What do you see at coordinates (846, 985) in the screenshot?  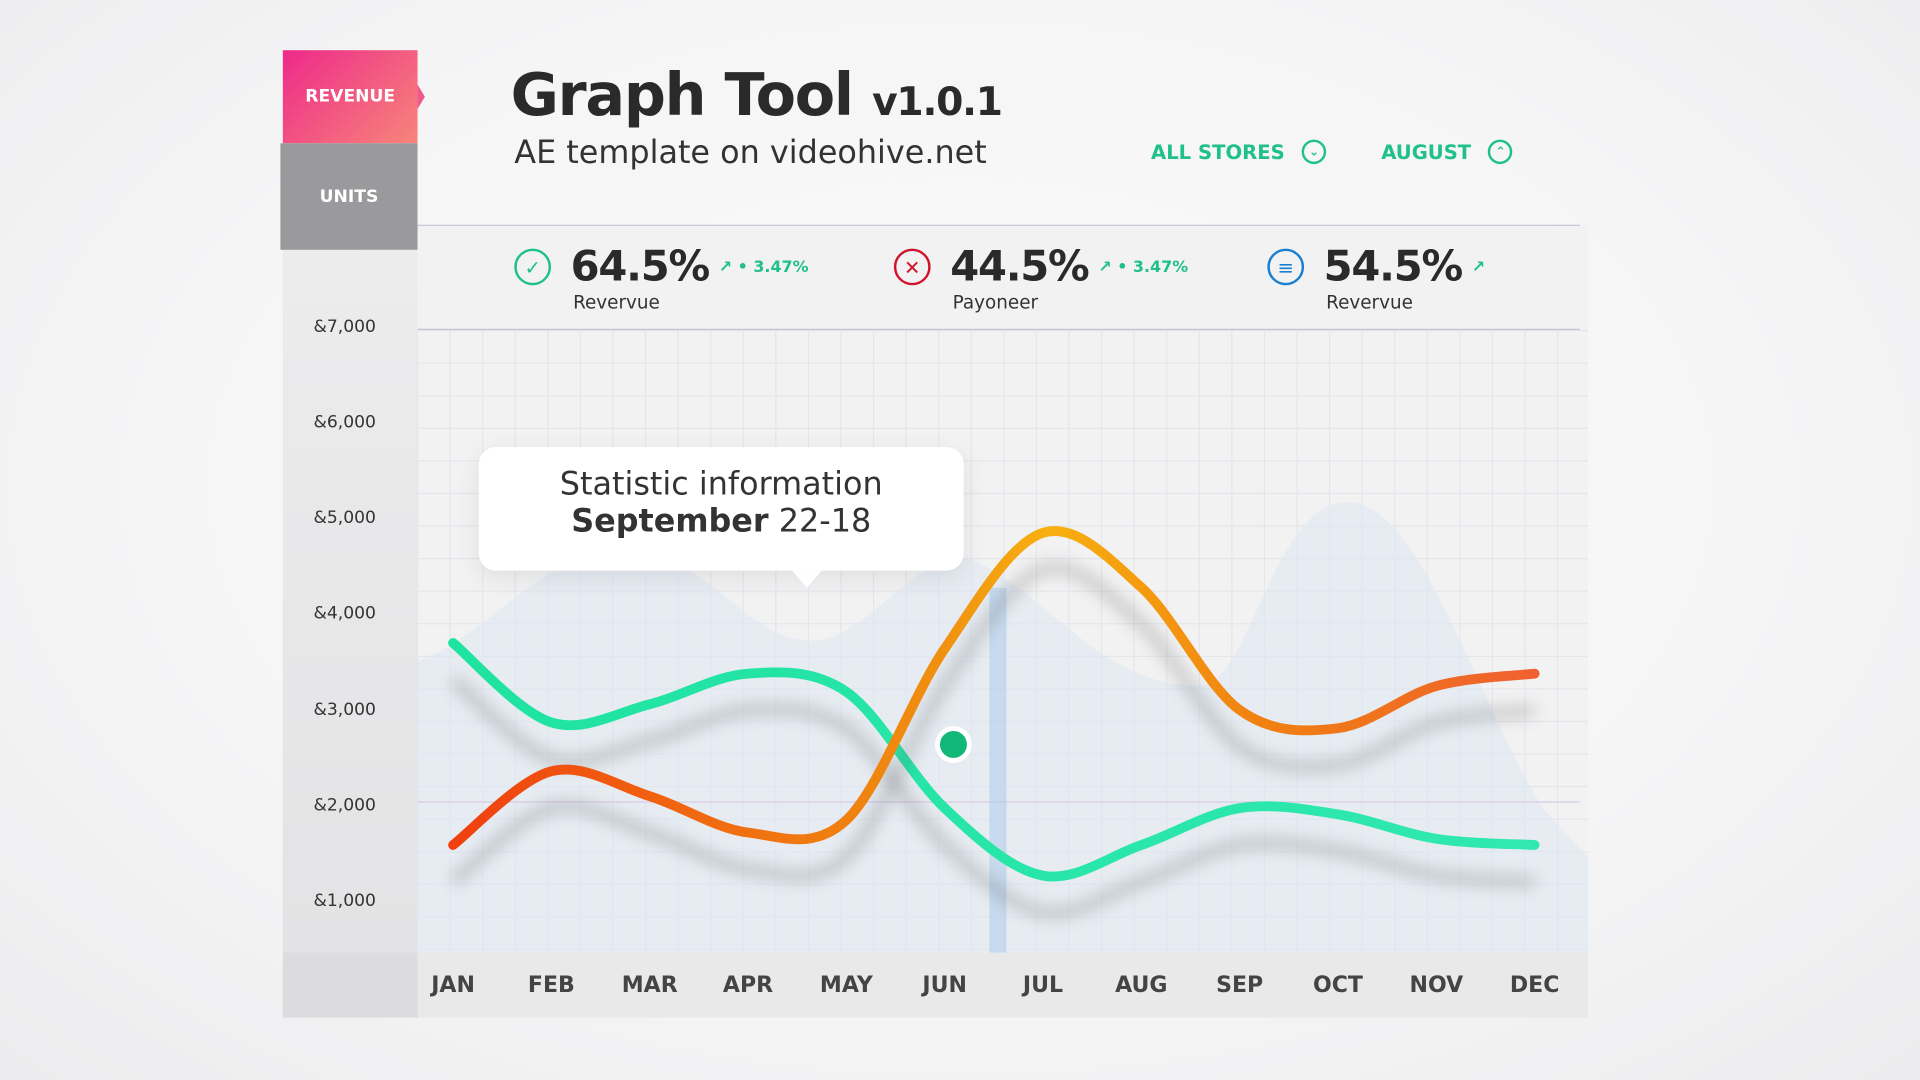 I see `x-tick-label: MAY` at bounding box center [846, 985].